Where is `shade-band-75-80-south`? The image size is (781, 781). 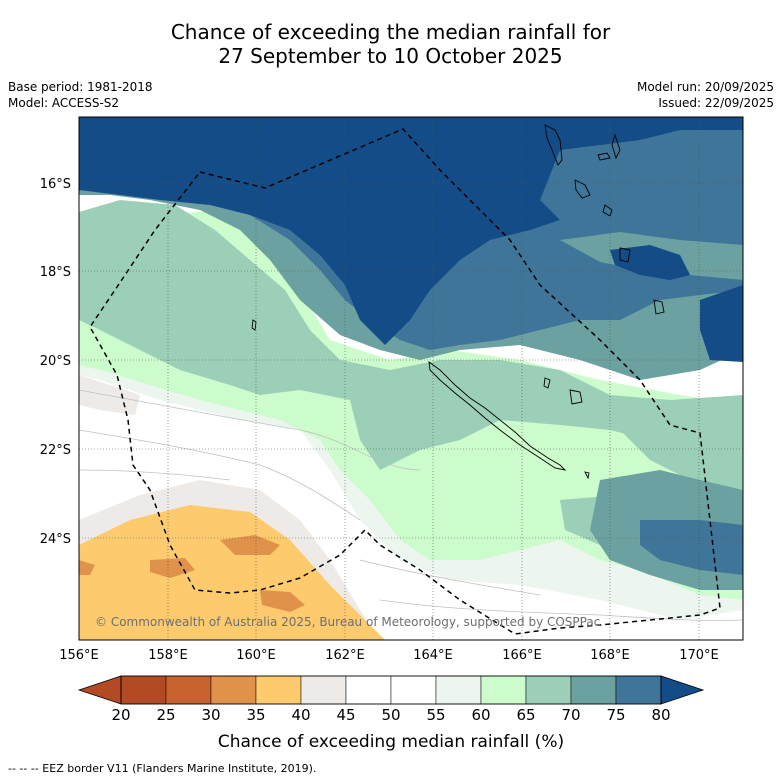 shade-band-75-80-south is located at coordinates (691, 547).